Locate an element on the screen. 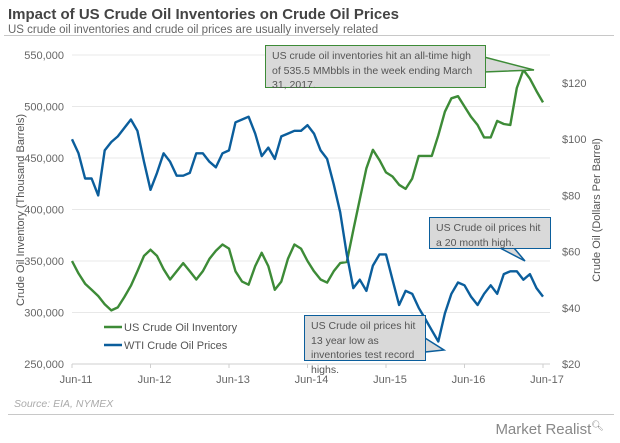 The image size is (620, 443). left-tick-label: 450,000 is located at coordinates (44, 159).